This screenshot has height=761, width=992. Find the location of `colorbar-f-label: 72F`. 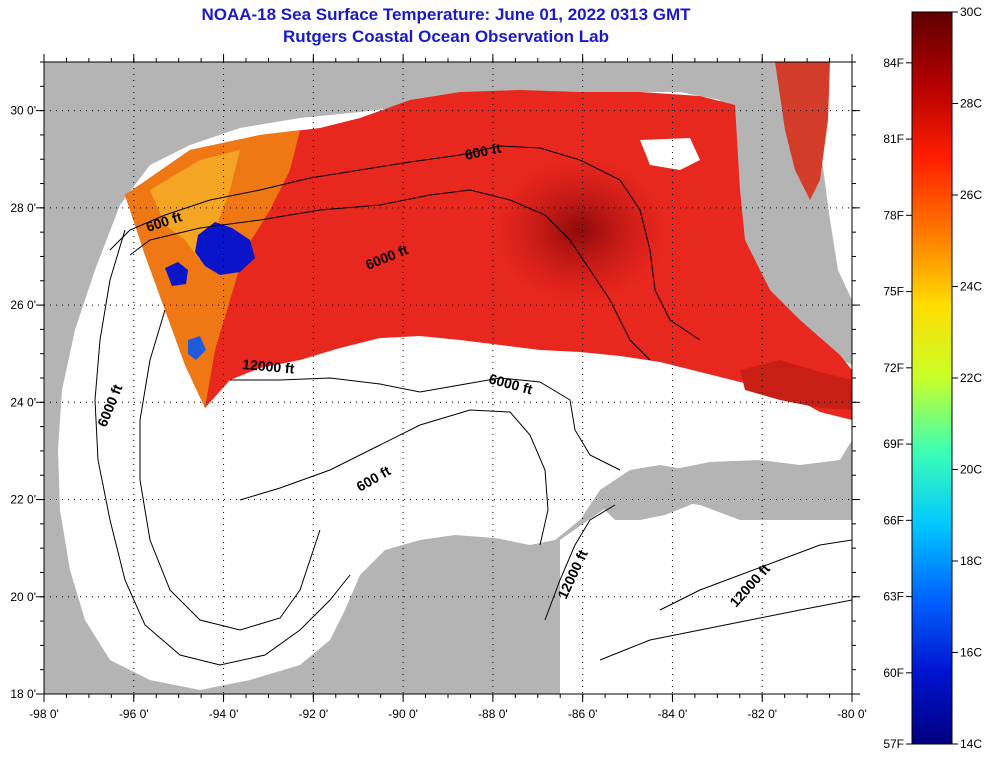

colorbar-f-label: 72F is located at coordinates (893, 368).